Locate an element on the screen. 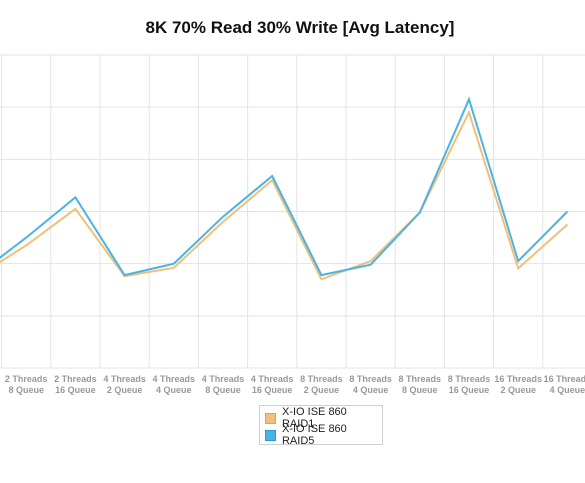 This screenshot has width=585, height=483. x-tick-label: 4 Threads 8 Queue is located at coordinates (223, 384).